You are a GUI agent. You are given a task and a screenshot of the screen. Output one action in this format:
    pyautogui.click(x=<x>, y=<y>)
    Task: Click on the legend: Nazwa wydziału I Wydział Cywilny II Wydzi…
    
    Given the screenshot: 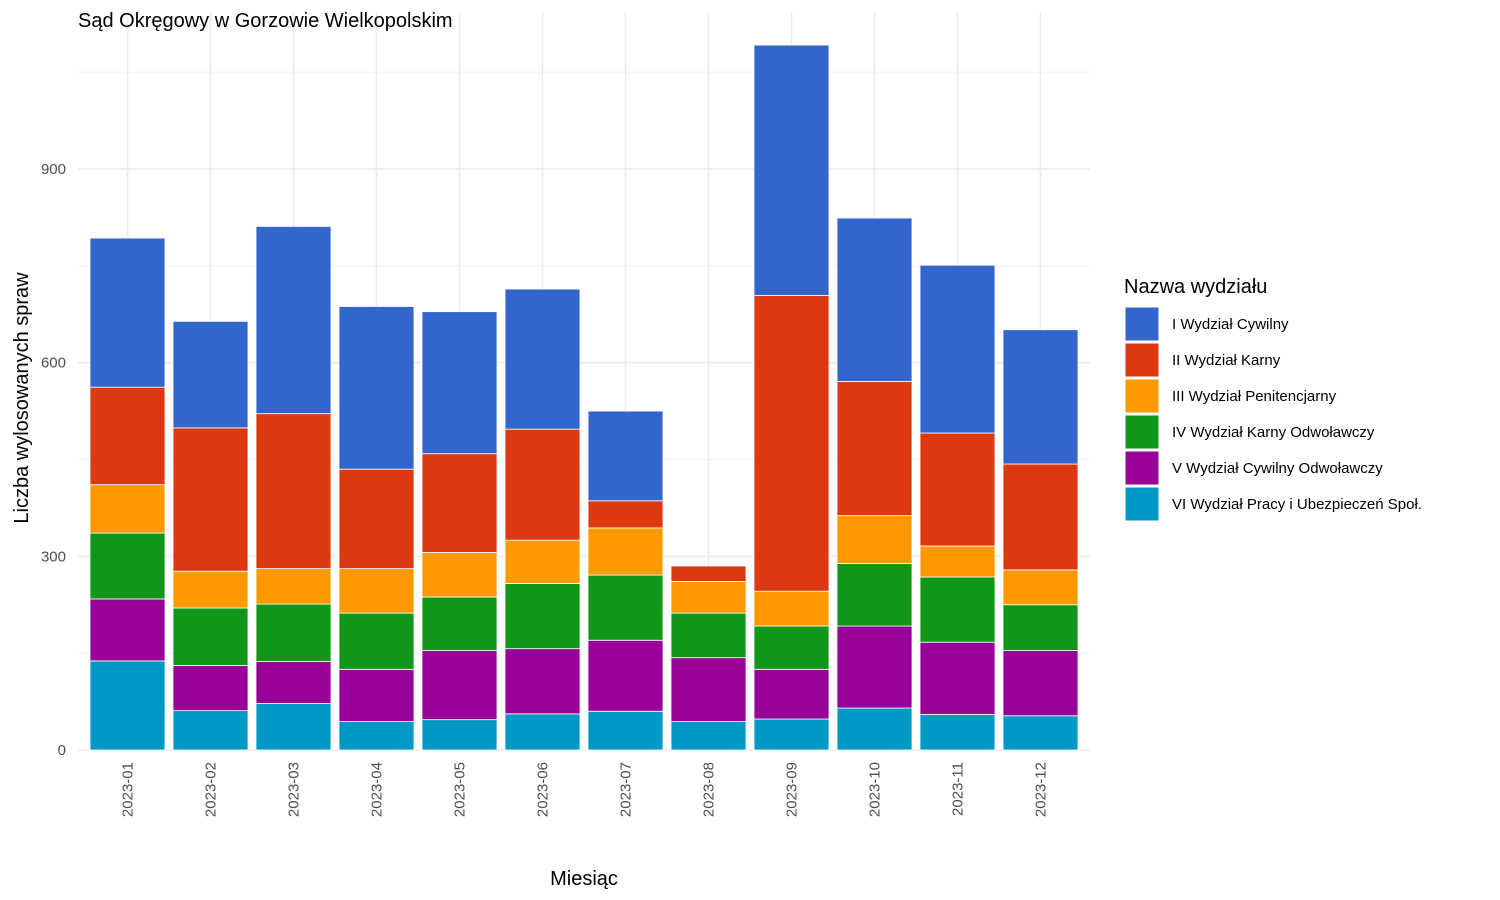 What is the action you would take?
    pyautogui.click(x=1273, y=399)
    